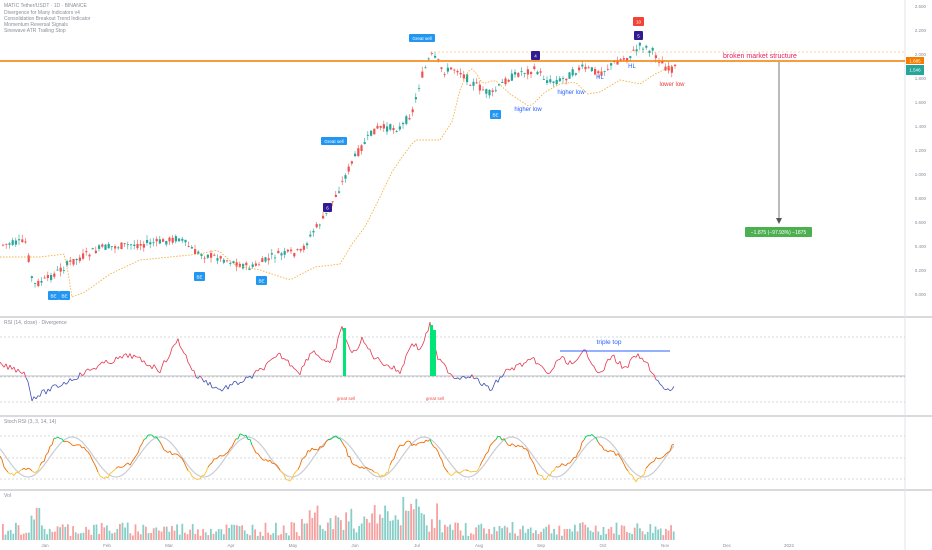  I want to click on measure-label-box, so click(778, 232).